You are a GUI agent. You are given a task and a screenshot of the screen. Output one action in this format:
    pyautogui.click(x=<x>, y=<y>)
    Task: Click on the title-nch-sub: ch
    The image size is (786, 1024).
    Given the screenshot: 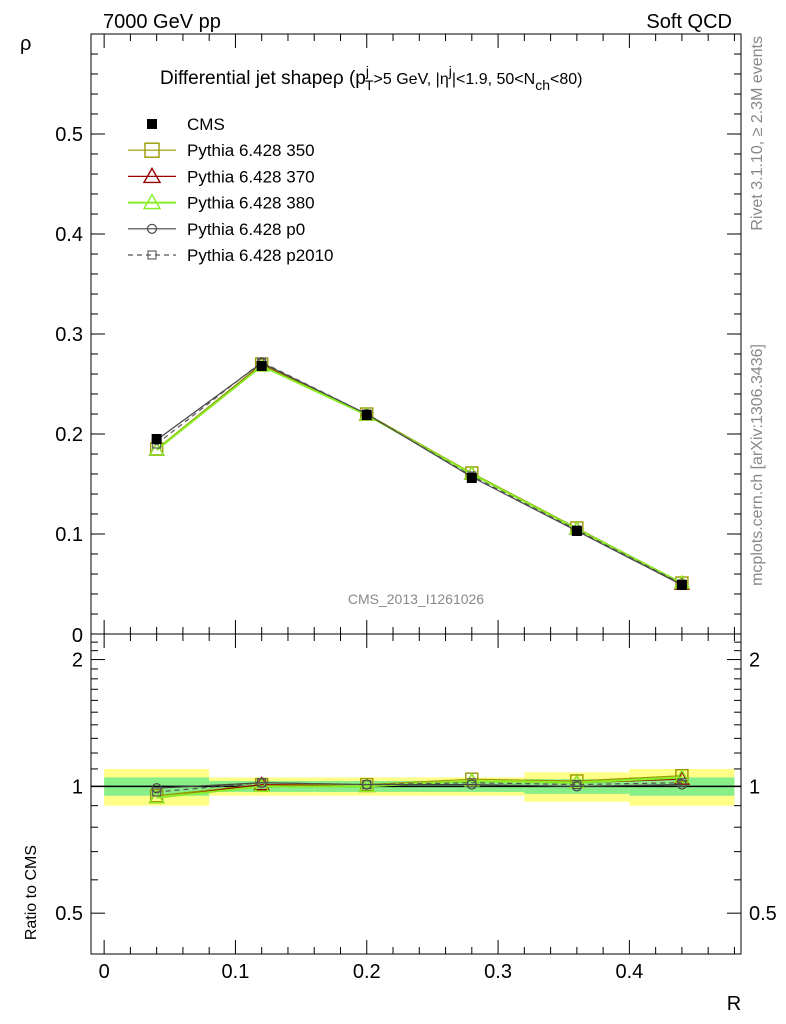 What is the action you would take?
    pyautogui.click(x=542, y=85)
    